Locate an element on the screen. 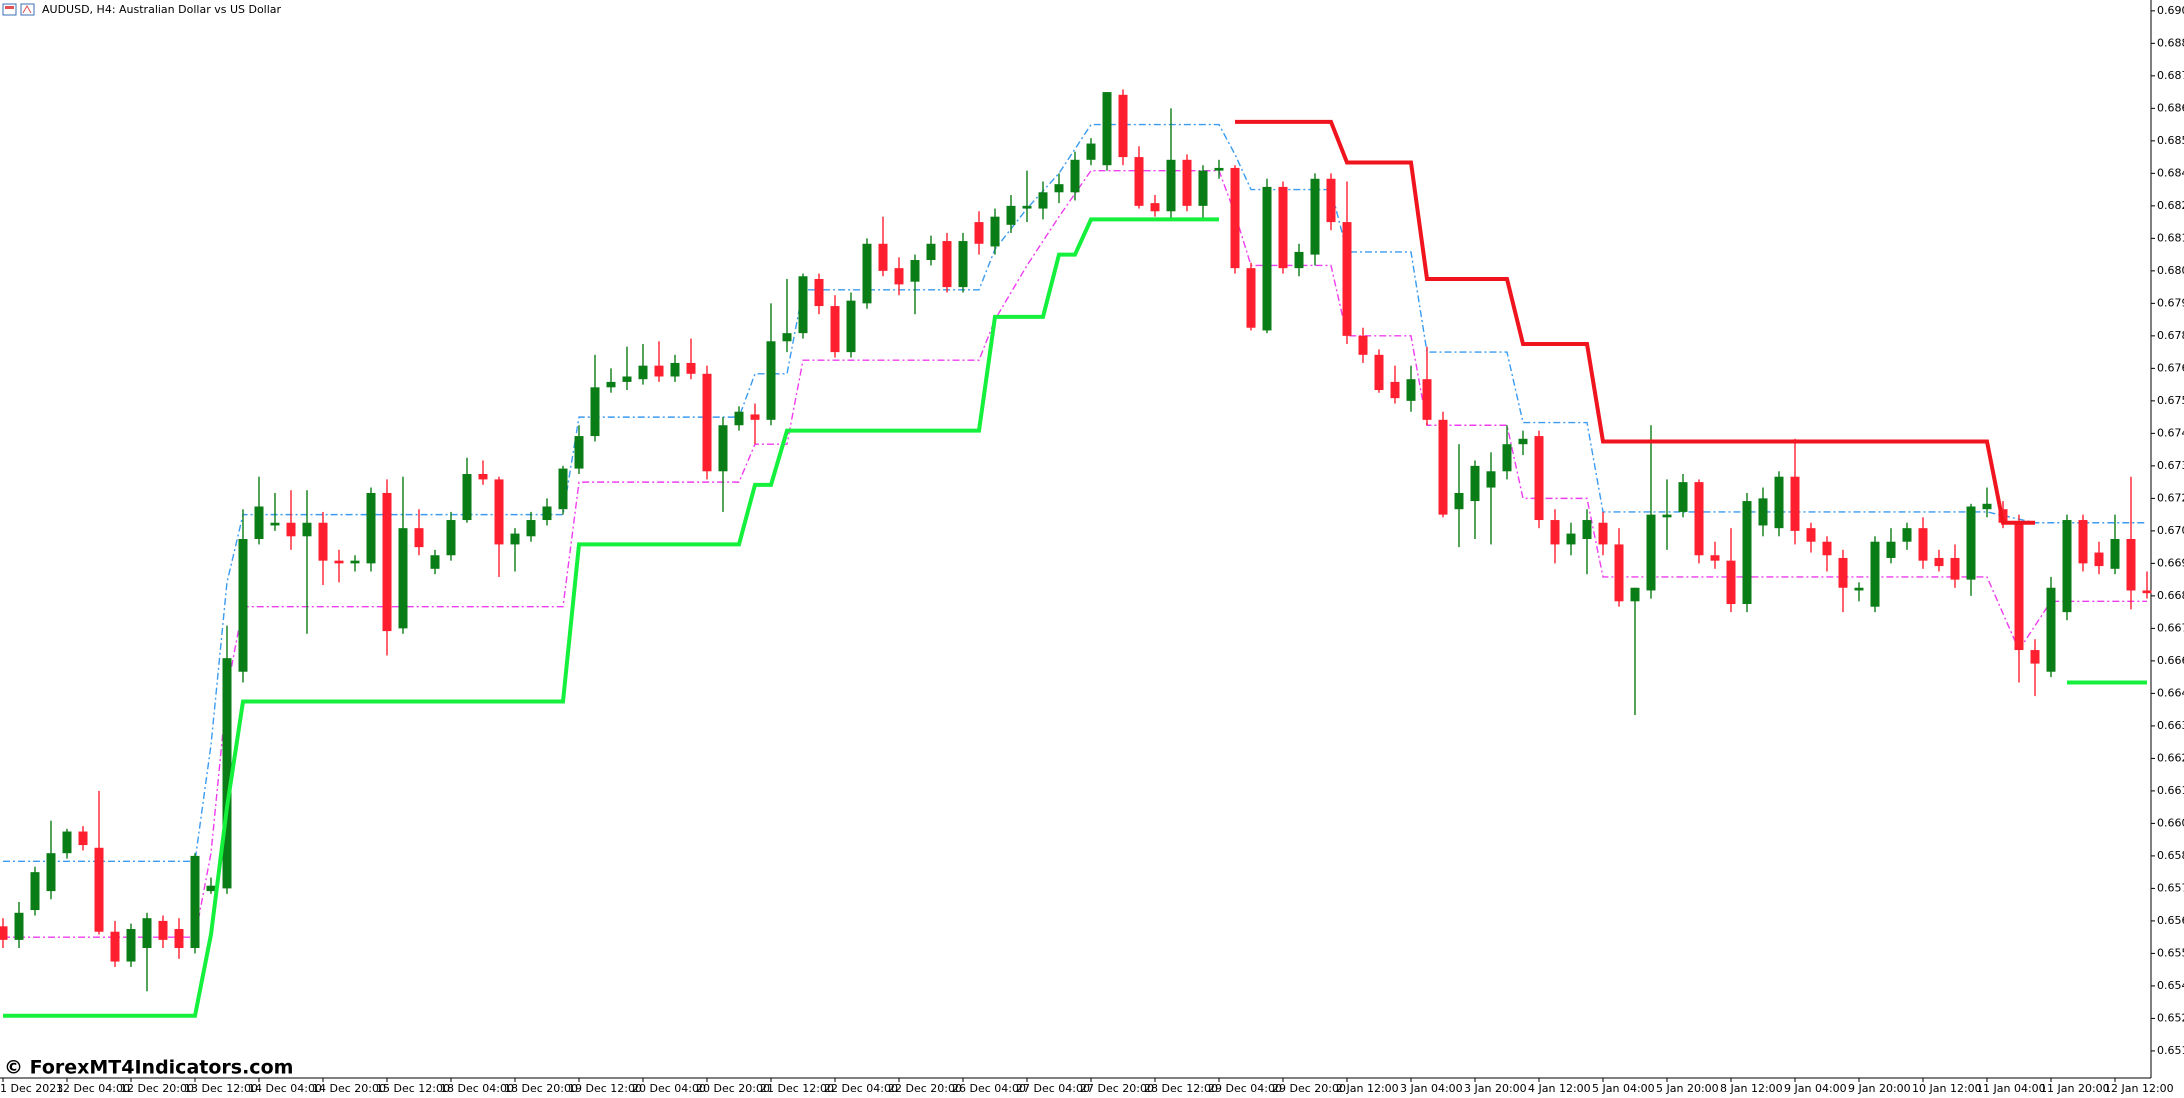 The image size is (2184, 1098). y-tick-label: 0.68290 is located at coordinates (2170, 205).